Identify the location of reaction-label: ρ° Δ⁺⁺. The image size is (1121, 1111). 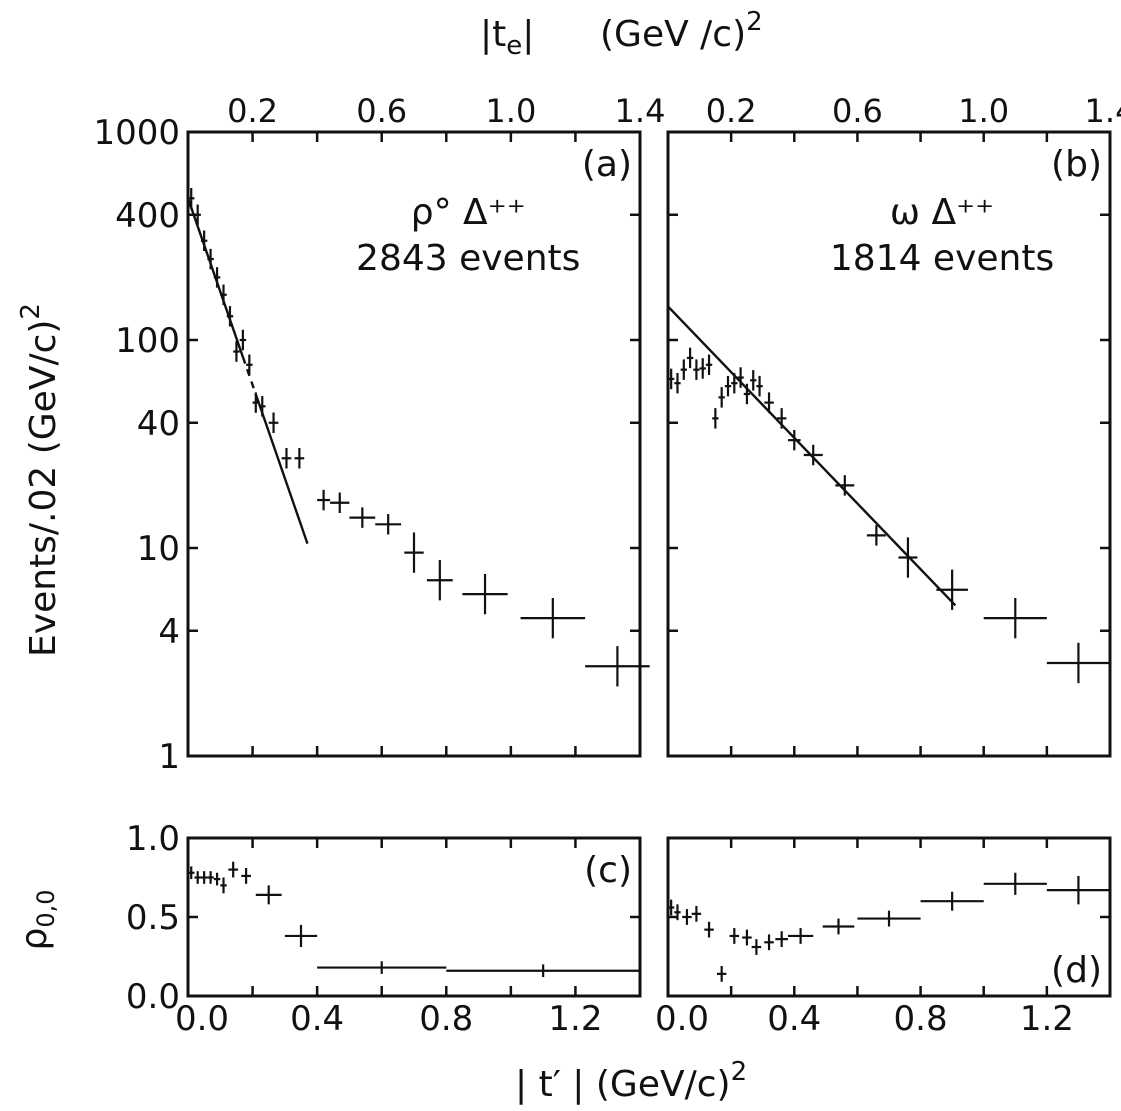
(468, 212).